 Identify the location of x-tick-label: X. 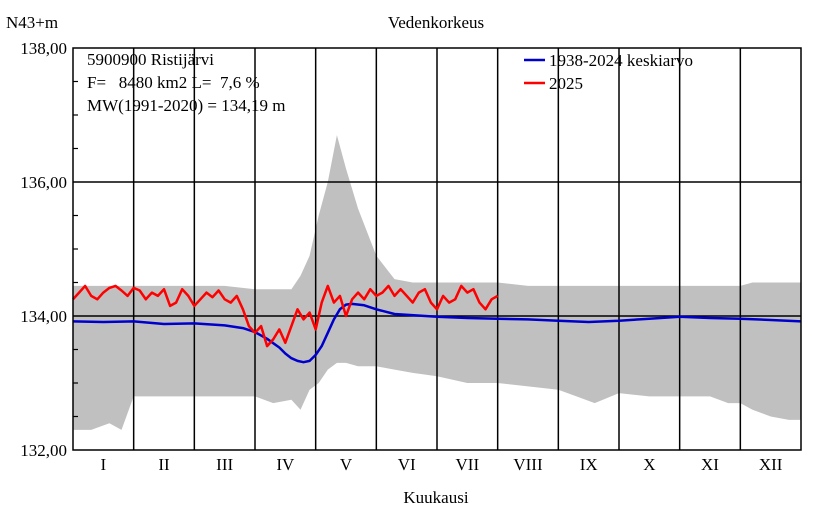
(649, 464).